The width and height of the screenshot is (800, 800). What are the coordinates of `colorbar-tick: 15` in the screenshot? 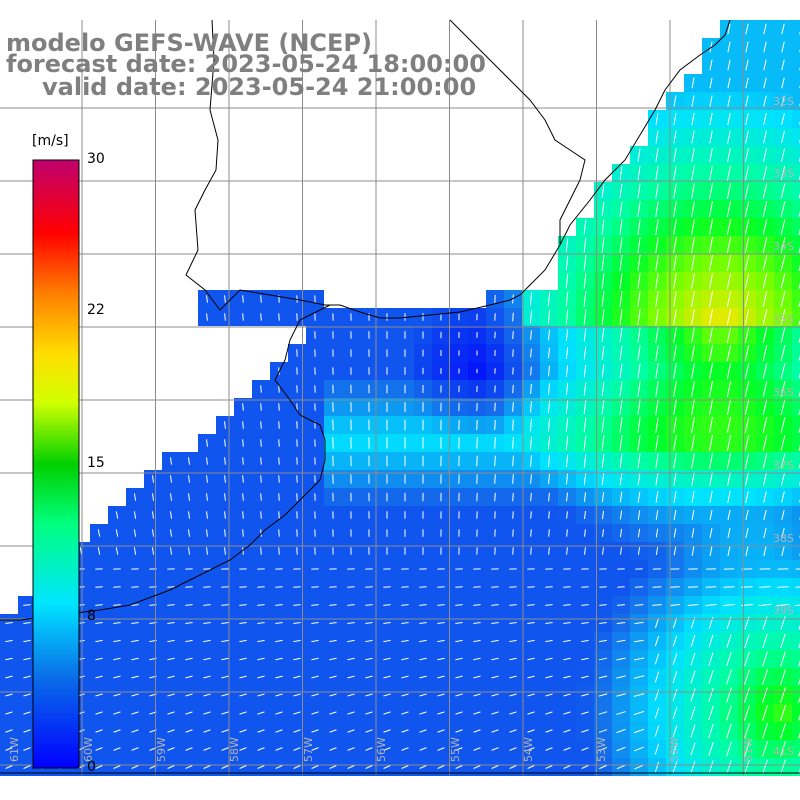 It's located at (96, 463).